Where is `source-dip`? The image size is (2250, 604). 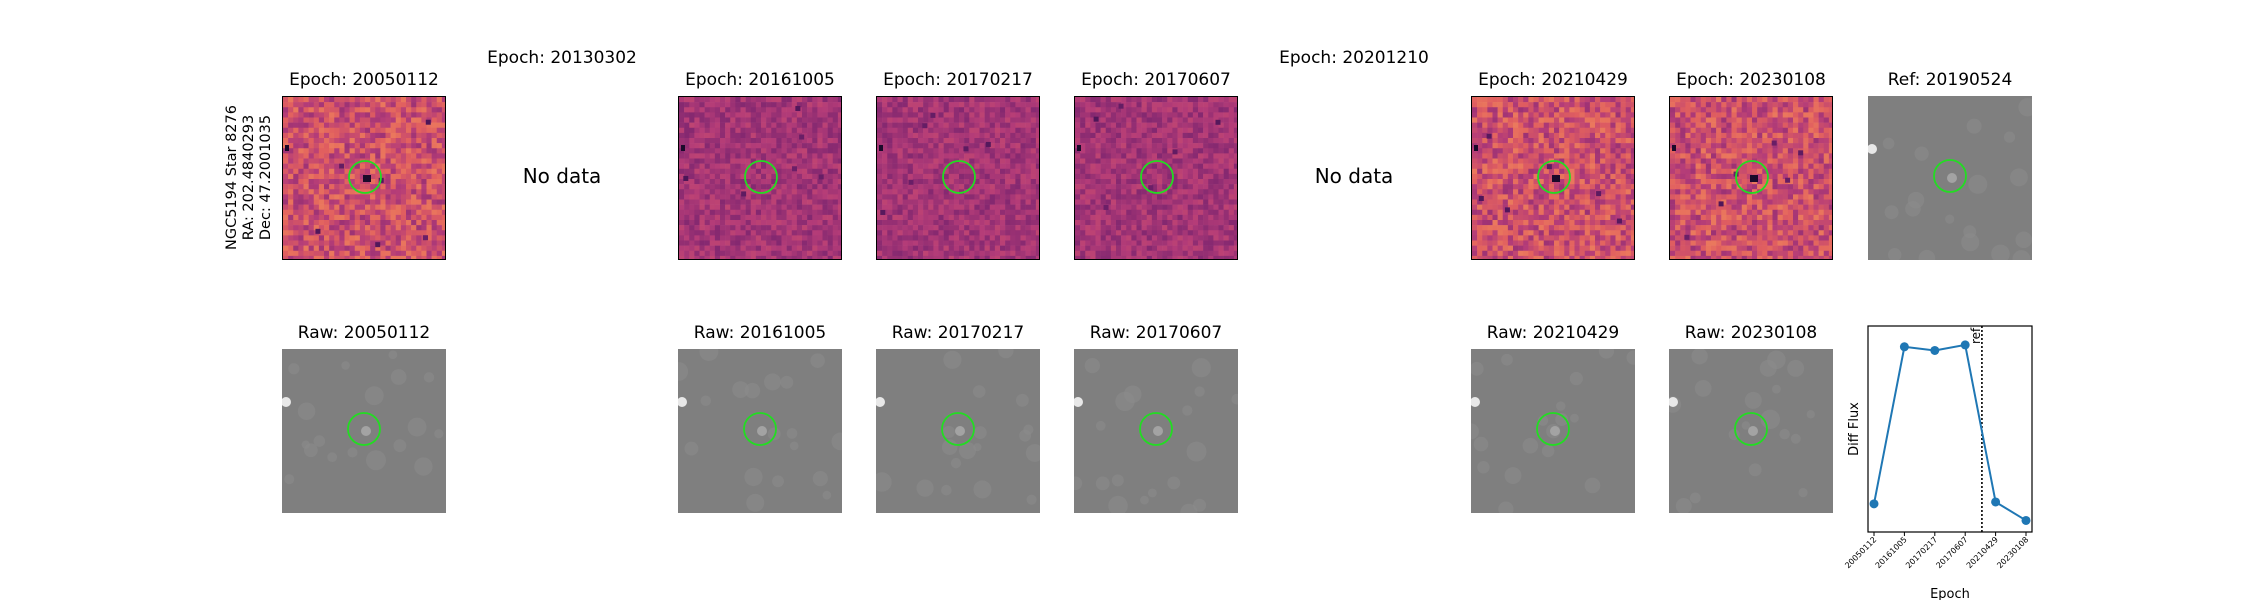 source-dip is located at coordinates (367, 178).